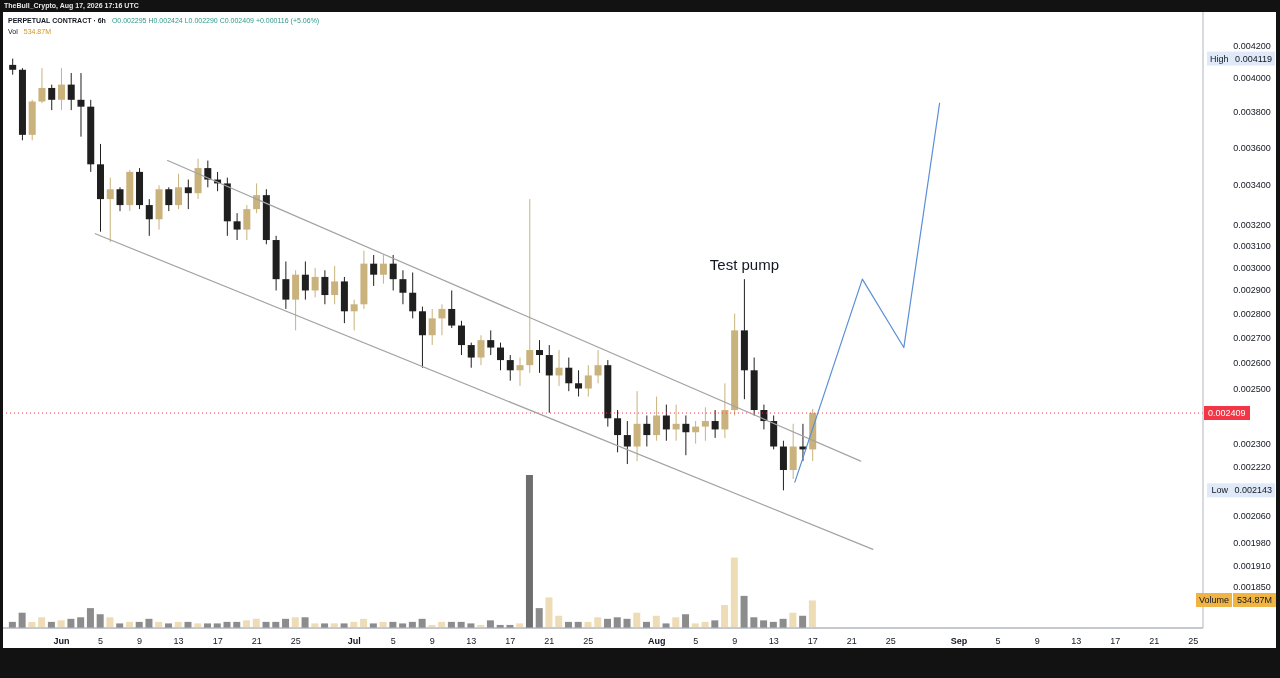 This screenshot has height=678, width=1280. What do you see at coordinates (1227, 413) in the screenshot?
I see `ref-line-label: 0.002409` at bounding box center [1227, 413].